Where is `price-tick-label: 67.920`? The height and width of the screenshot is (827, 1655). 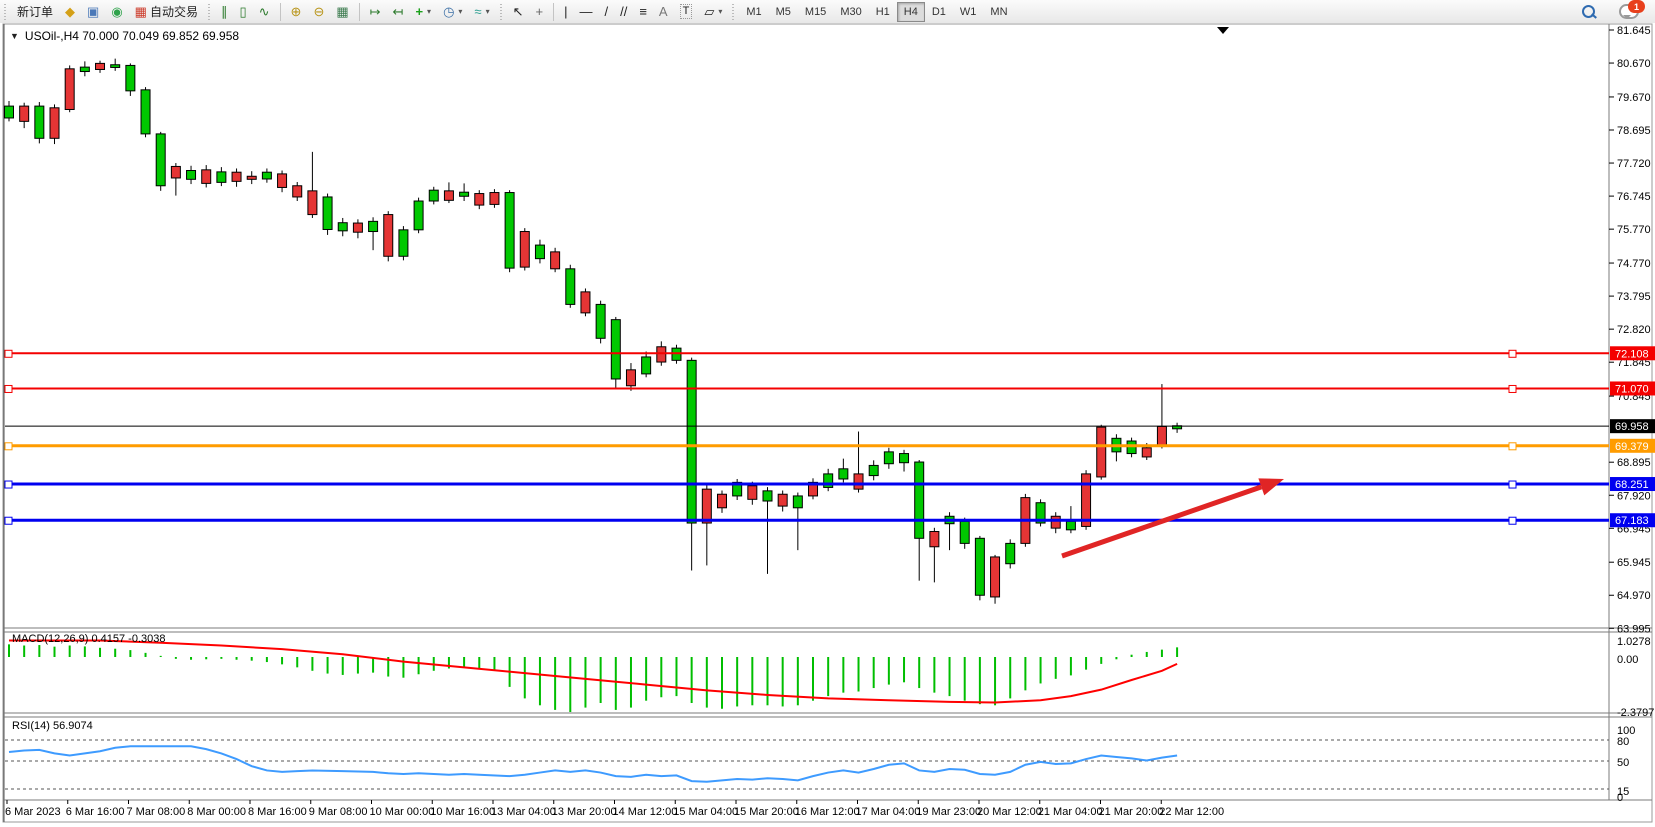 price-tick-label: 67.920 is located at coordinates (1634, 496).